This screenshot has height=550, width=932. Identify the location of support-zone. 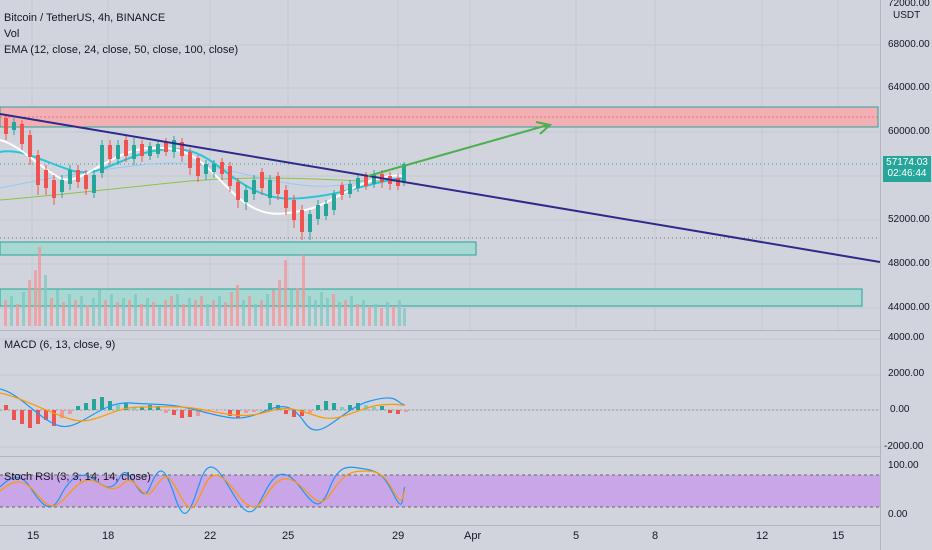
(238, 248).